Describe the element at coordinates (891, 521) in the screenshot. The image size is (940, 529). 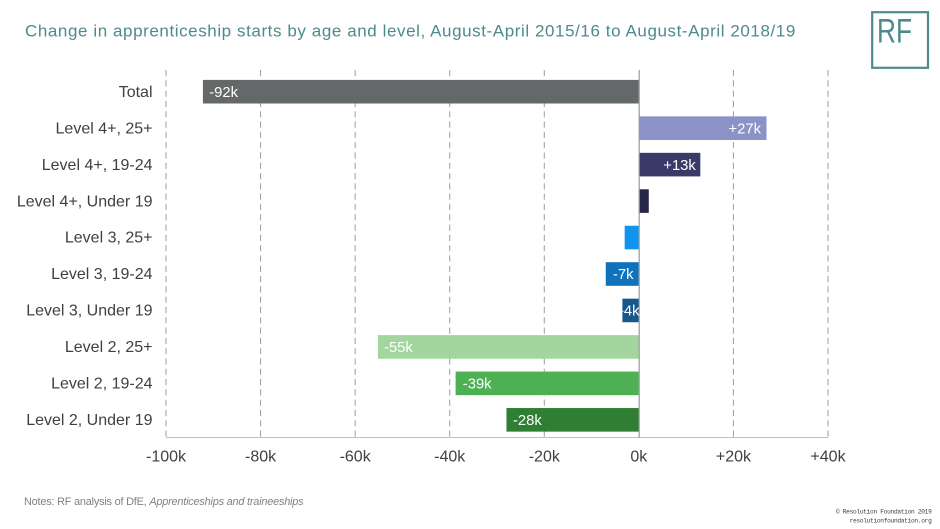
I see `svg-text: resolutionfoundation.org` at that location.